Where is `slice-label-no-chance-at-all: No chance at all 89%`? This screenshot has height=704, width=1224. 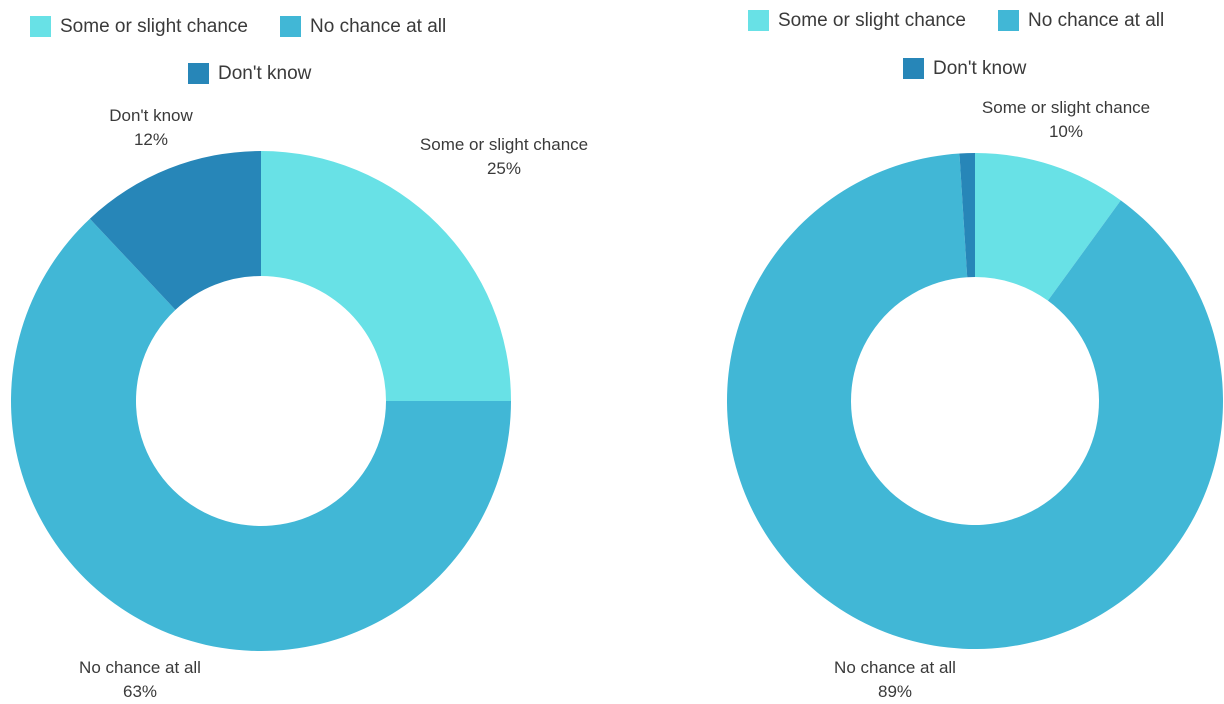
slice-label-no-chance-at-all: No chance at all 89% is located at coordinates (895, 680).